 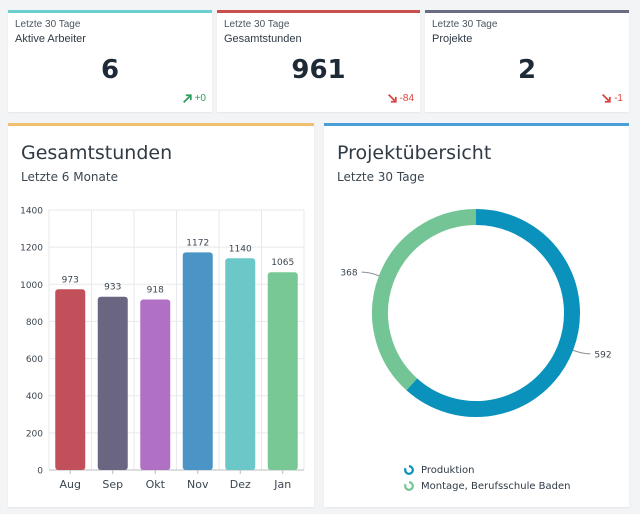 I want to click on y-tick-label: 200, so click(x=34, y=434).